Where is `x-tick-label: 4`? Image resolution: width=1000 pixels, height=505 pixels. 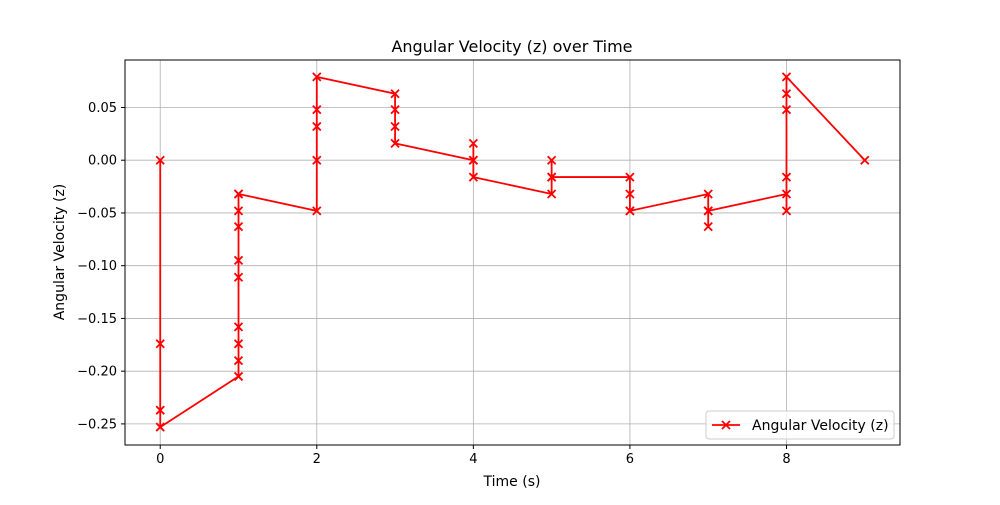 x-tick-label: 4 is located at coordinates (473, 459).